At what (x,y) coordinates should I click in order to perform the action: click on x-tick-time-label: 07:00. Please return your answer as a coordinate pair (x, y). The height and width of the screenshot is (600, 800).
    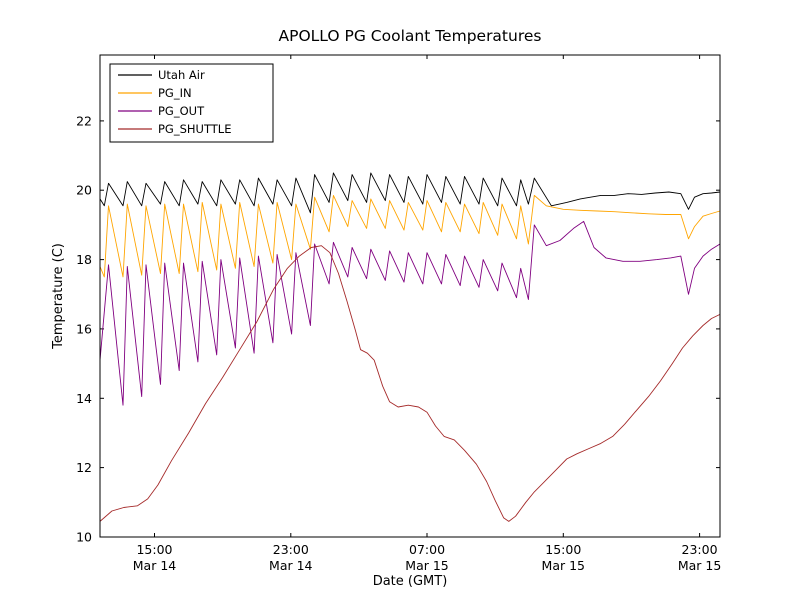
    Looking at the image, I should click on (427, 549).